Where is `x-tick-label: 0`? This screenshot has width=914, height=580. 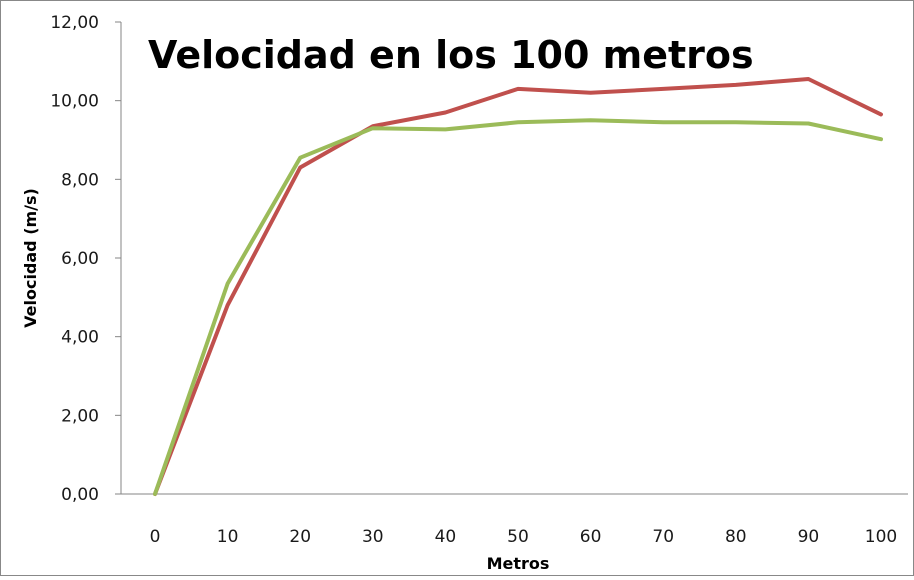 x-tick-label: 0 is located at coordinates (155, 537).